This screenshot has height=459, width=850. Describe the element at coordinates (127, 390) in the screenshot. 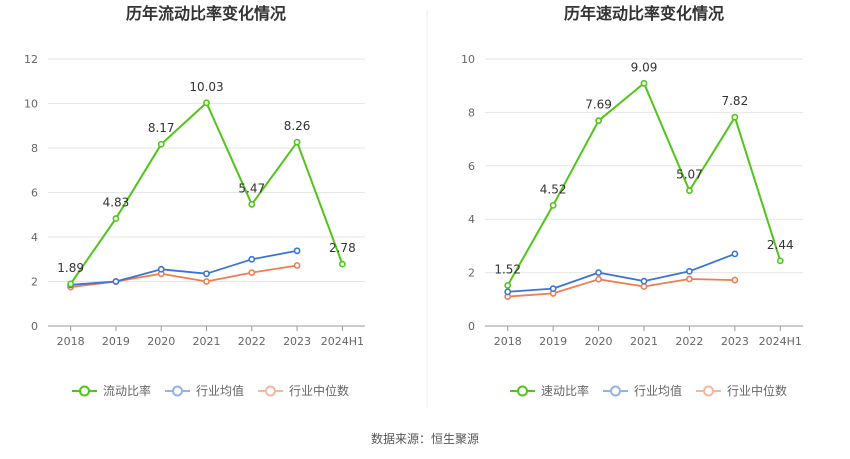

I see `legend-label: 流动比率` at that location.